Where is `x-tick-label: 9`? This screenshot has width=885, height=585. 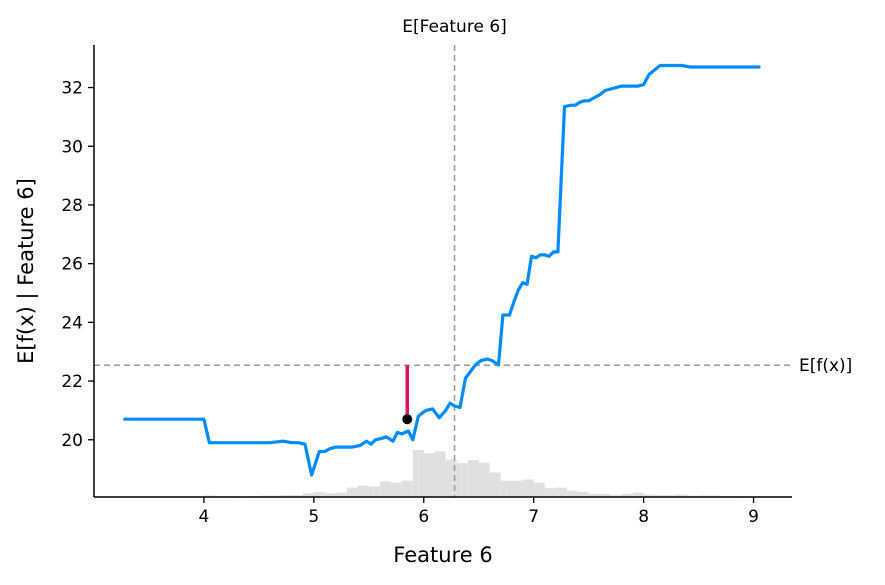
x-tick-label: 9 is located at coordinates (753, 517).